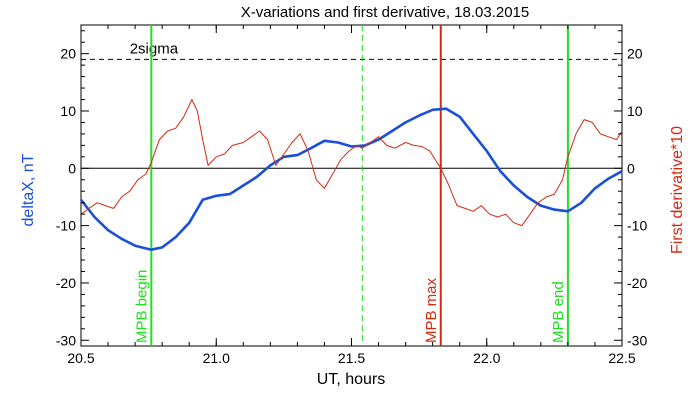  What do you see at coordinates (630, 189) in the screenshot?
I see `y-axis-right: 20 10 0 -10 -20 -30` at bounding box center [630, 189].